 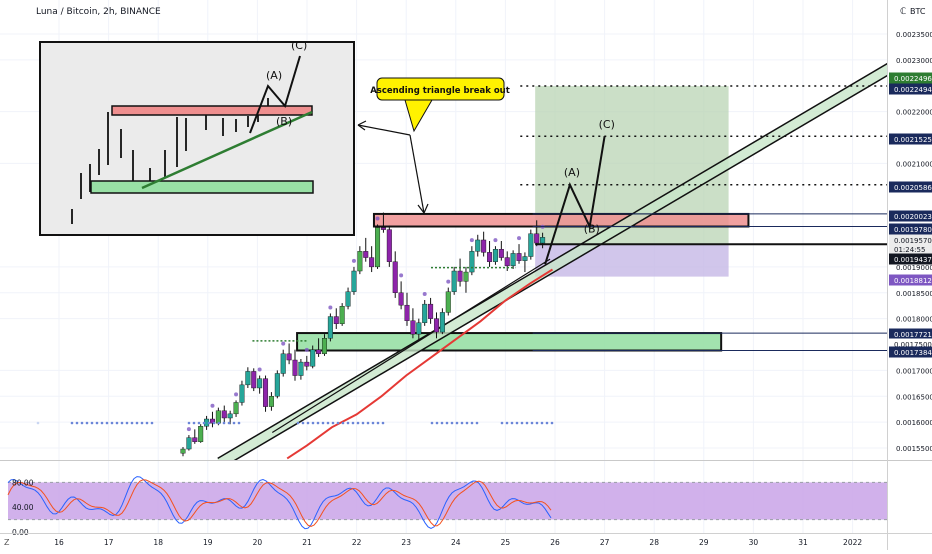 I want to click on time-tick-label: 24, so click(x=456, y=542).